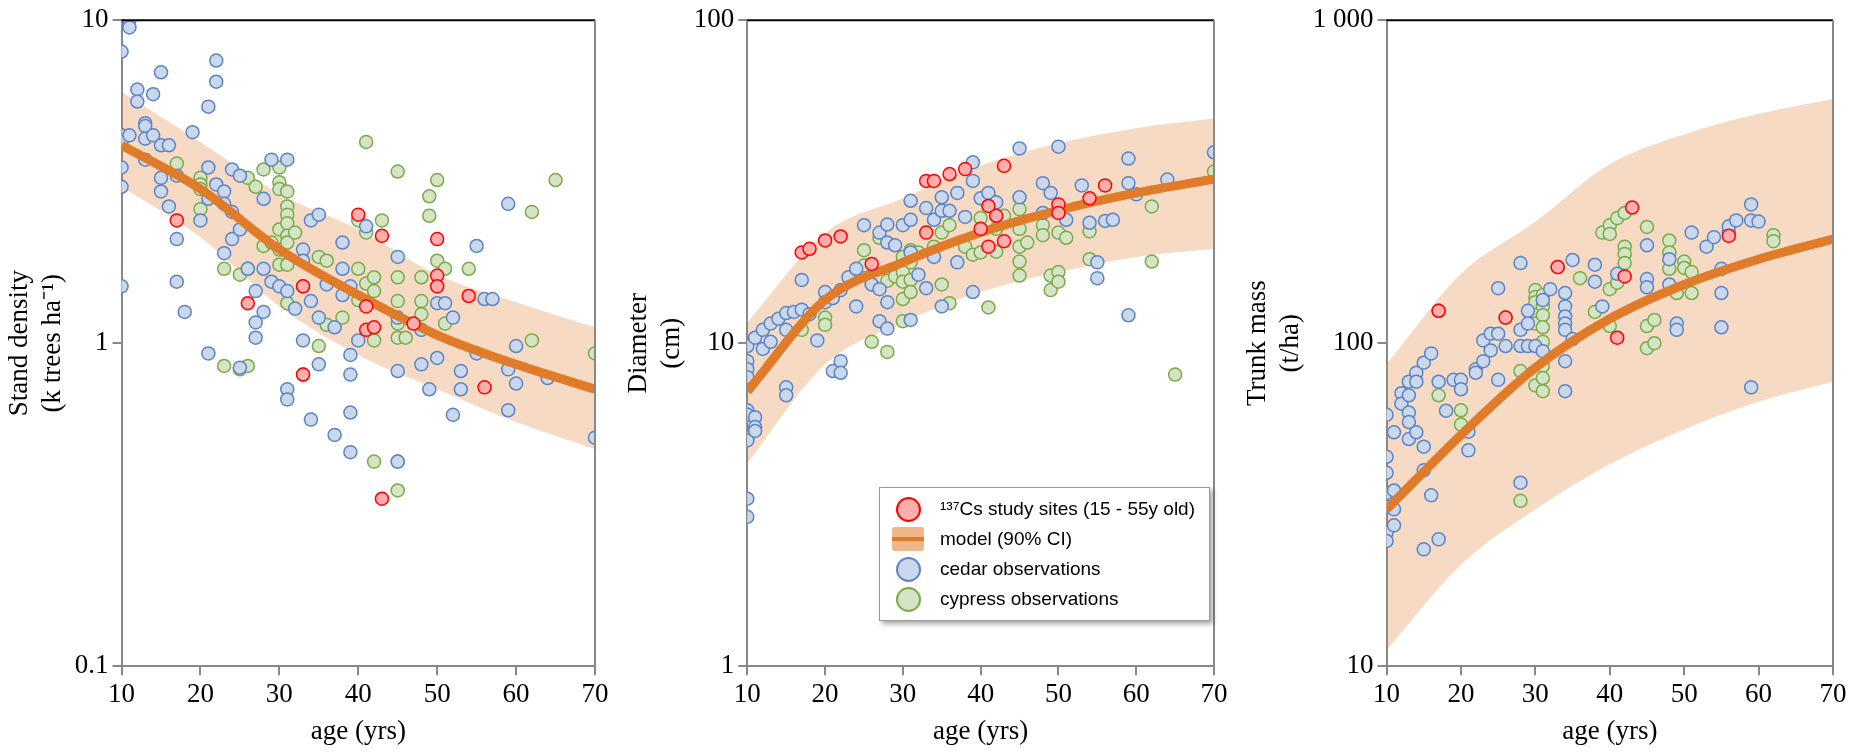 The image size is (1858, 756). I want to click on legend-label: cedar observations, so click(1020, 568).